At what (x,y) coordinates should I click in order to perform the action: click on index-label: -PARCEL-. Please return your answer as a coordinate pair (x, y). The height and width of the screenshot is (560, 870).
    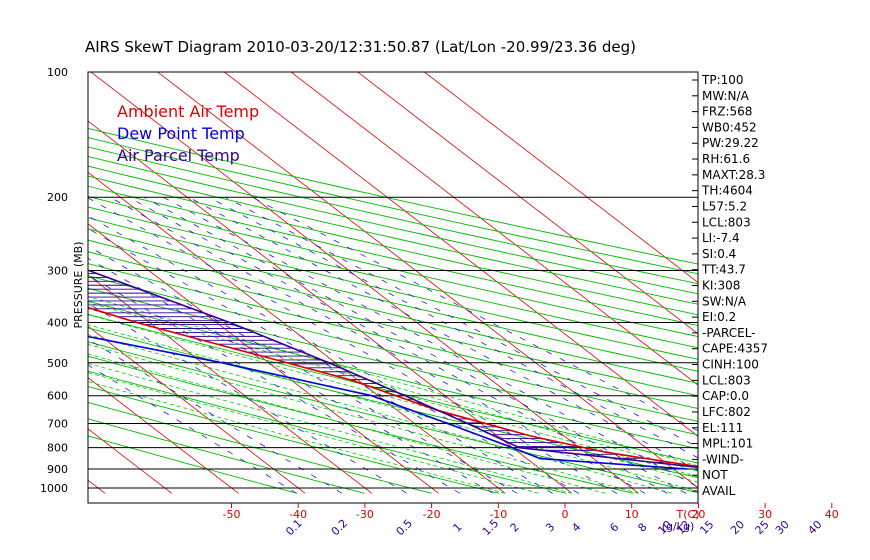
    Looking at the image, I should click on (729, 333).